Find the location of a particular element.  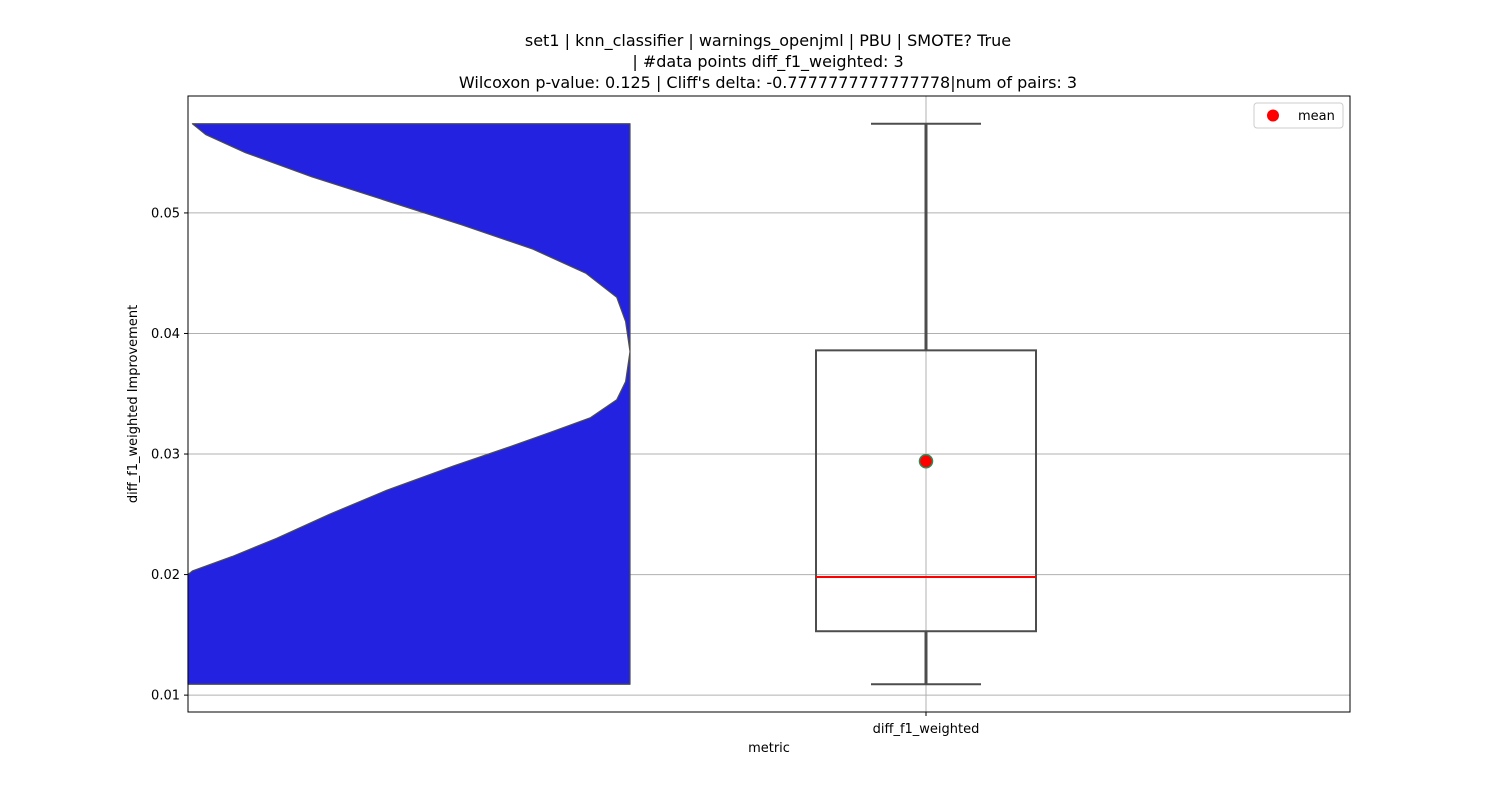

legend-mean-marker-icon is located at coordinates (1273, 115).